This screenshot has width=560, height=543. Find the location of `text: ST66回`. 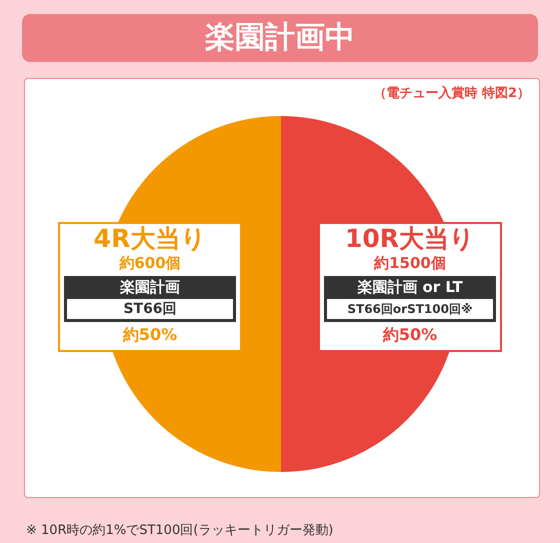

text: ST66回 is located at coordinates (150, 309).